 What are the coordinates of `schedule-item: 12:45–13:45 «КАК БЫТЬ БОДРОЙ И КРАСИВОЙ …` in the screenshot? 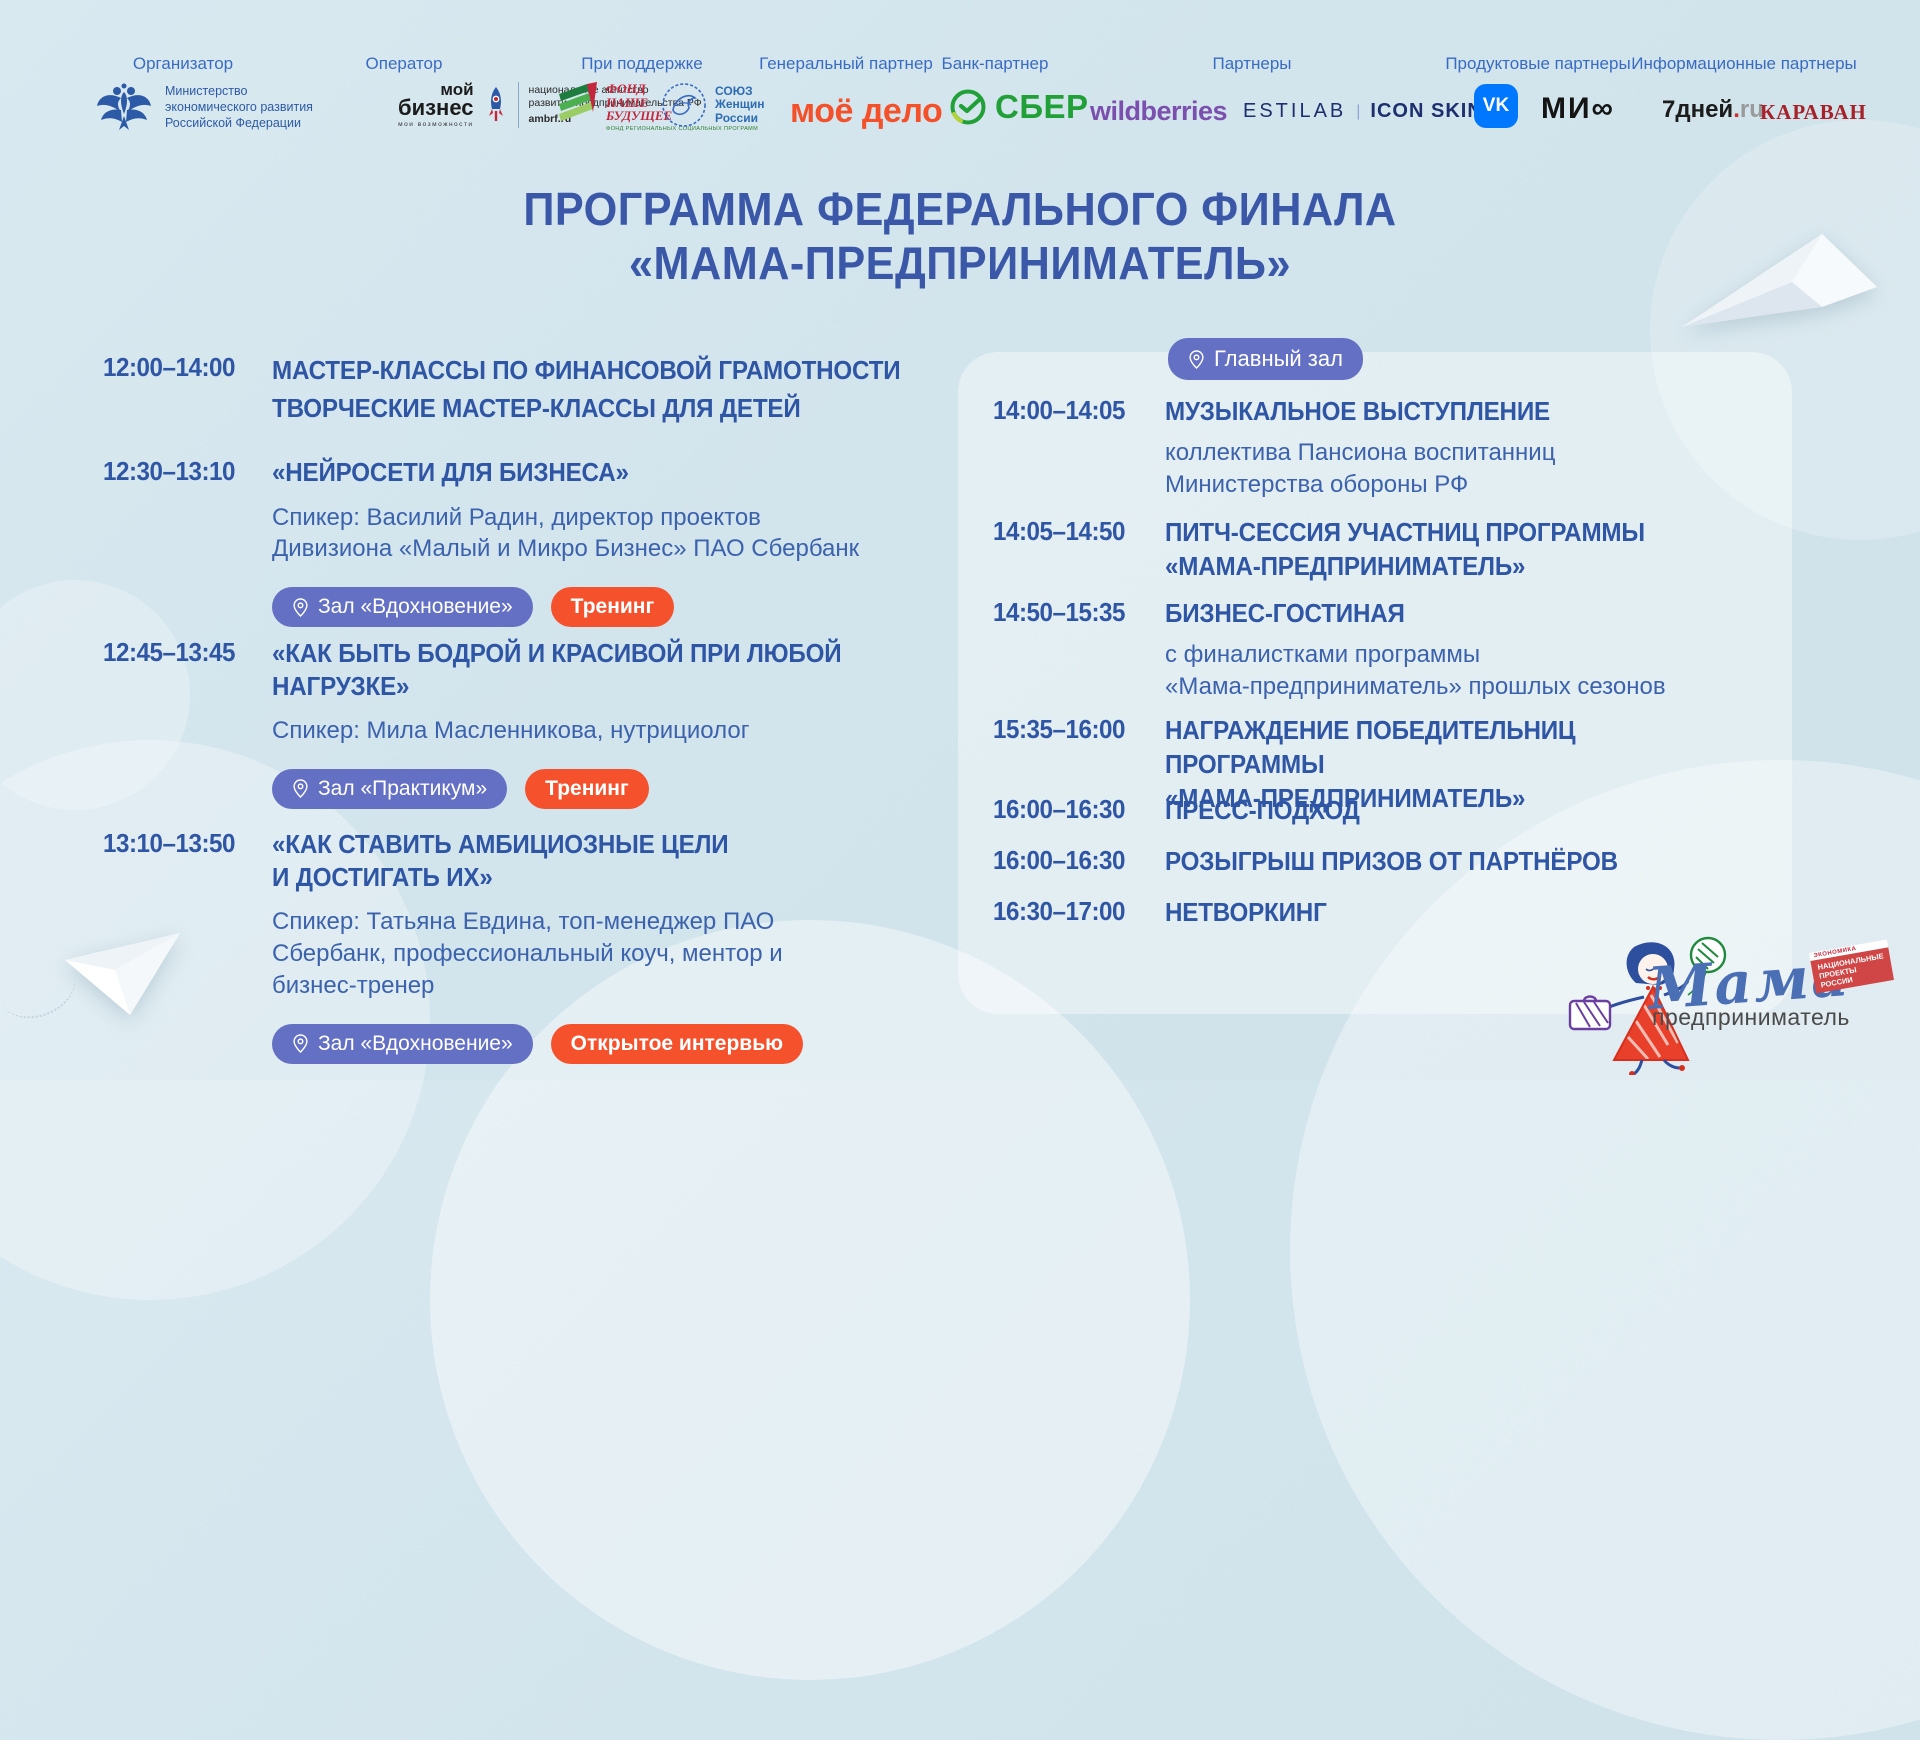 It's located at (543, 723).